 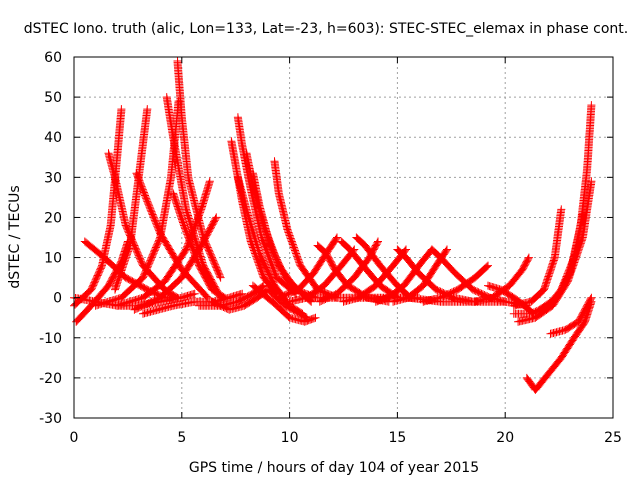 I want to click on y-tick-label: 10, so click(x=53, y=259).